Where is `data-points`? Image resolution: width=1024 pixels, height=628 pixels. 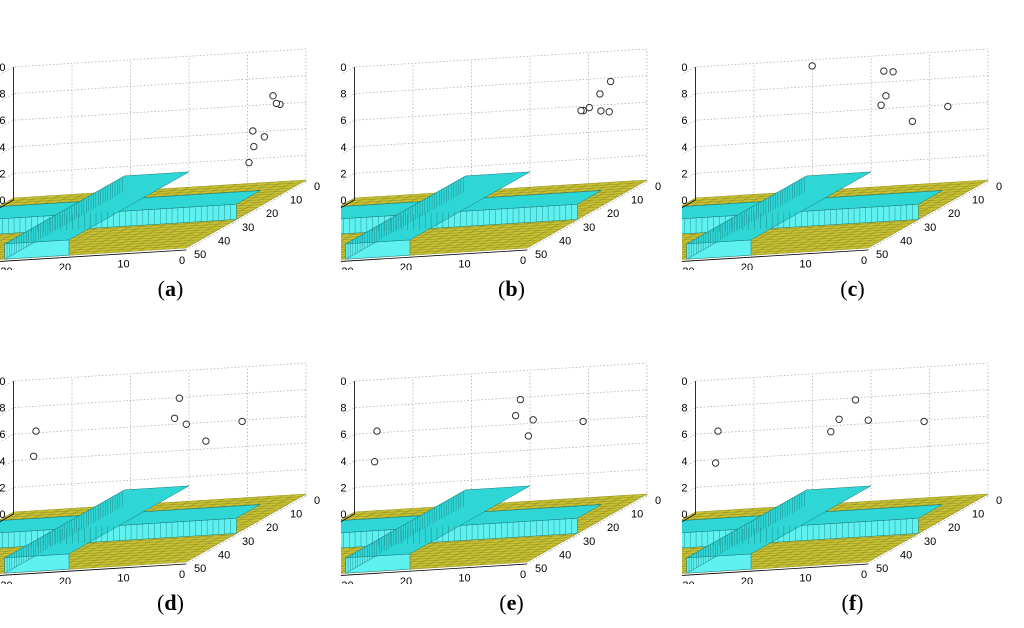 data-points is located at coordinates (478, 430).